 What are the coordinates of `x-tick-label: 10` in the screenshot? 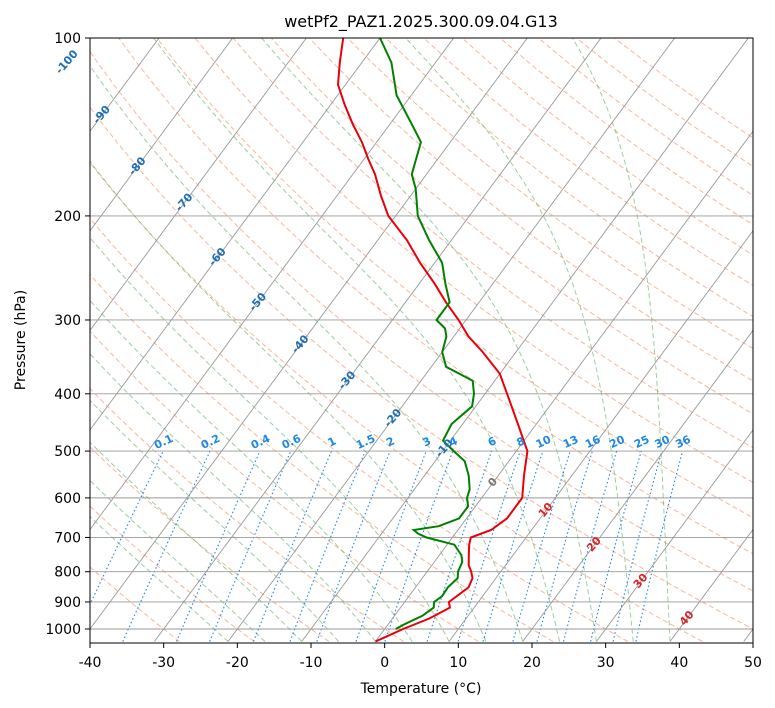 It's located at (458, 663).